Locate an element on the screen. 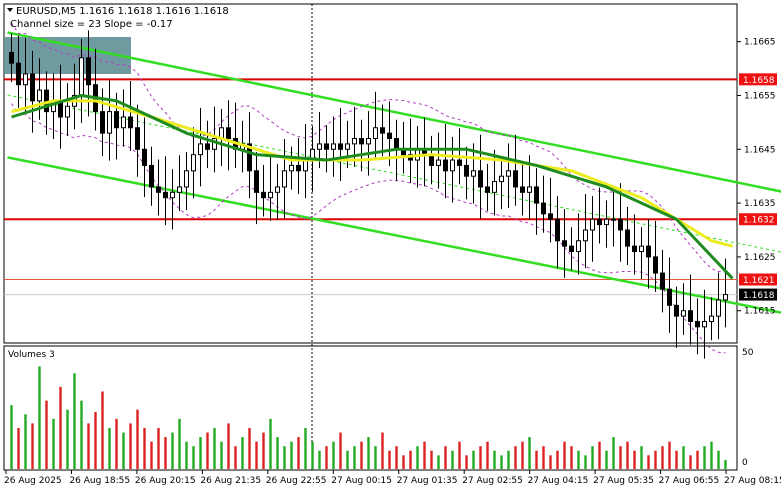 This screenshot has height=489, width=781. time-tick-label: 26 Aug 20:15 is located at coordinates (165, 481).